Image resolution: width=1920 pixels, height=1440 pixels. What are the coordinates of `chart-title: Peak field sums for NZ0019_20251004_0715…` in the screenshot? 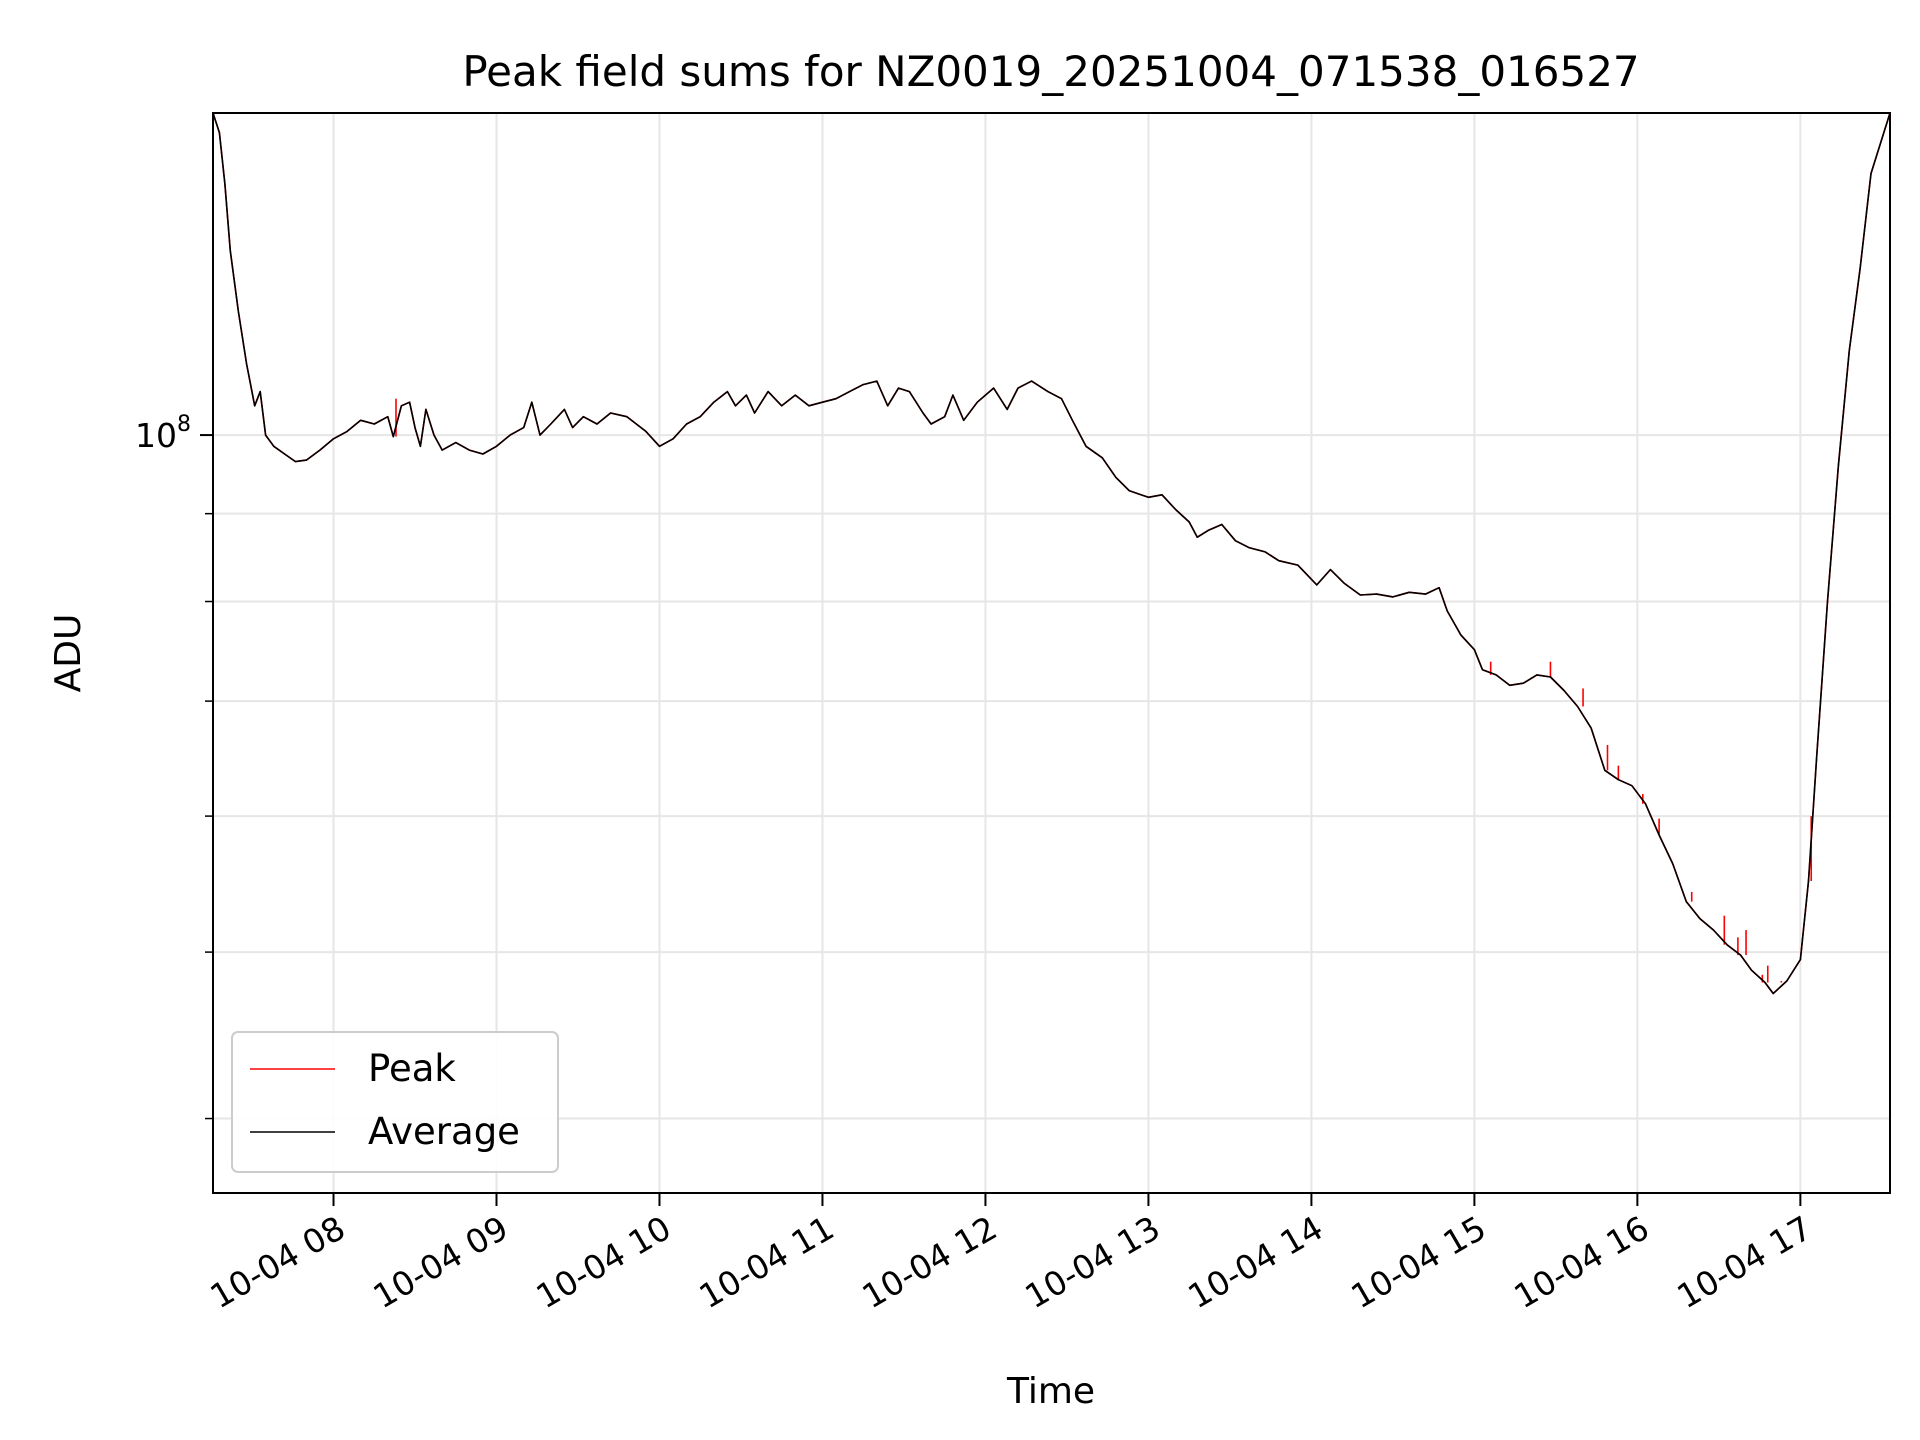 It's located at (1050, 71).